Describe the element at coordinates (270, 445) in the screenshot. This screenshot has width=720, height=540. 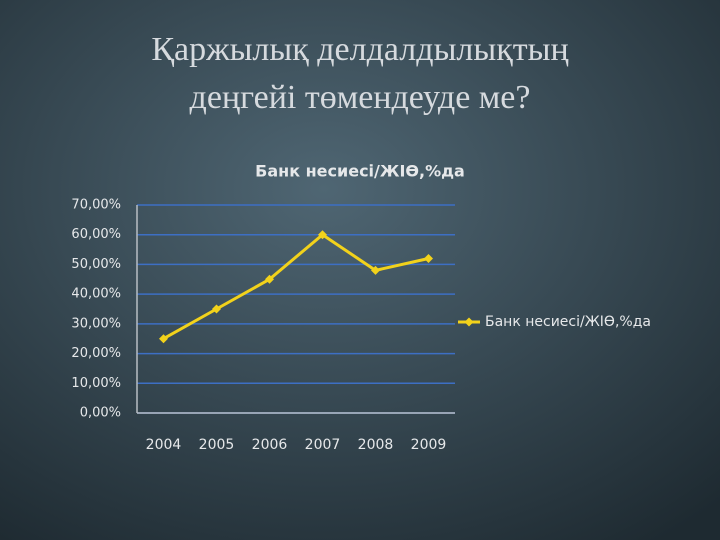
I see `x-tick-label: 2006` at that location.